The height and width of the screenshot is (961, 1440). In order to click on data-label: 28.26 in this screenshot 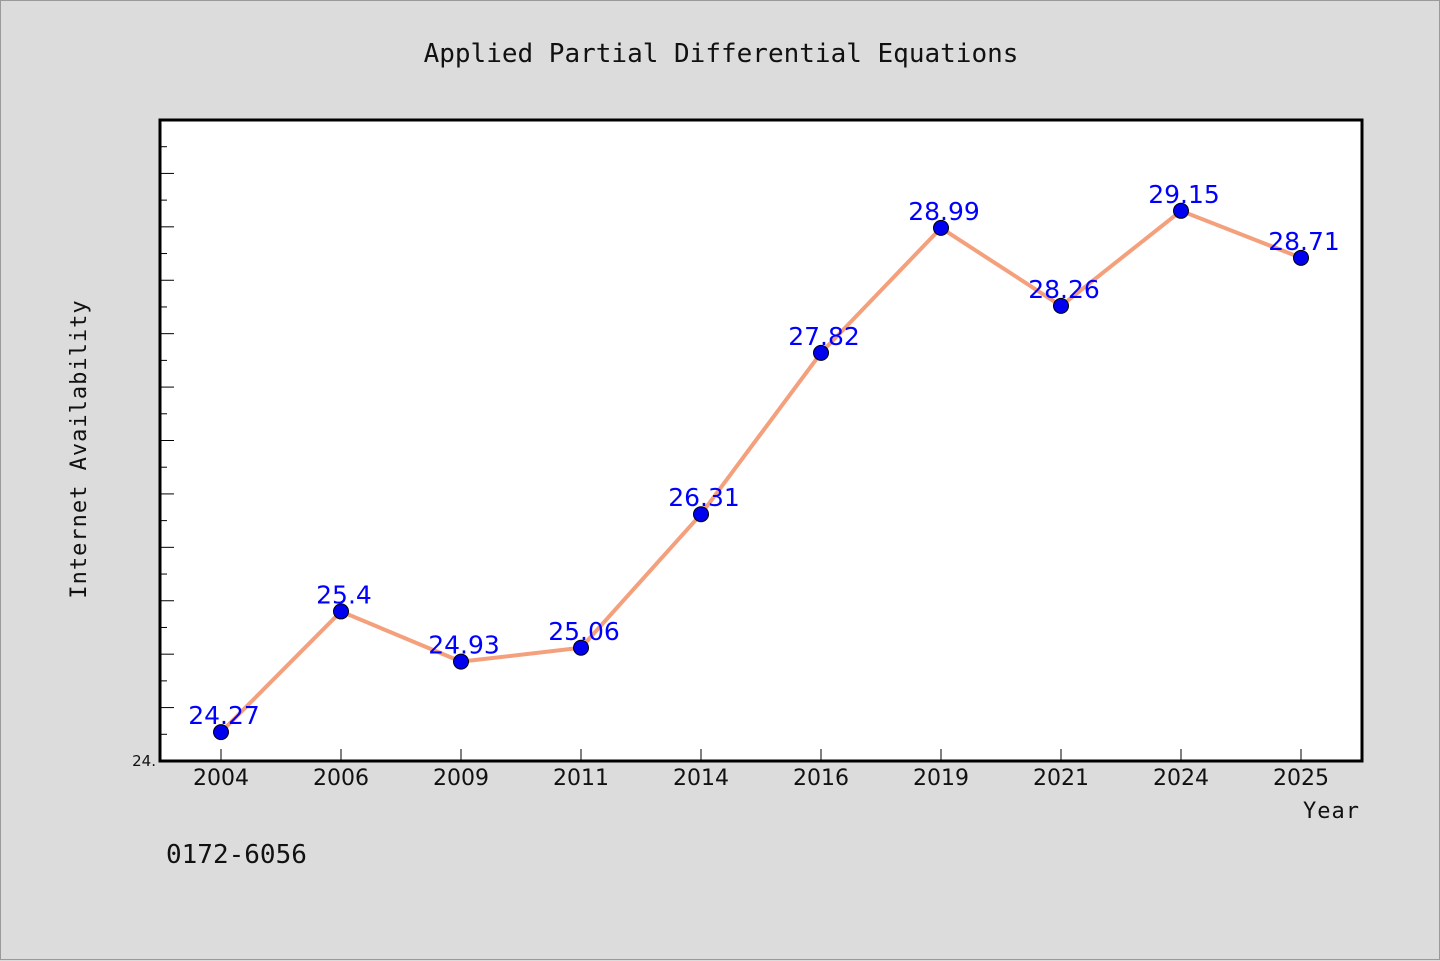, I will do `click(1064, 289)`.